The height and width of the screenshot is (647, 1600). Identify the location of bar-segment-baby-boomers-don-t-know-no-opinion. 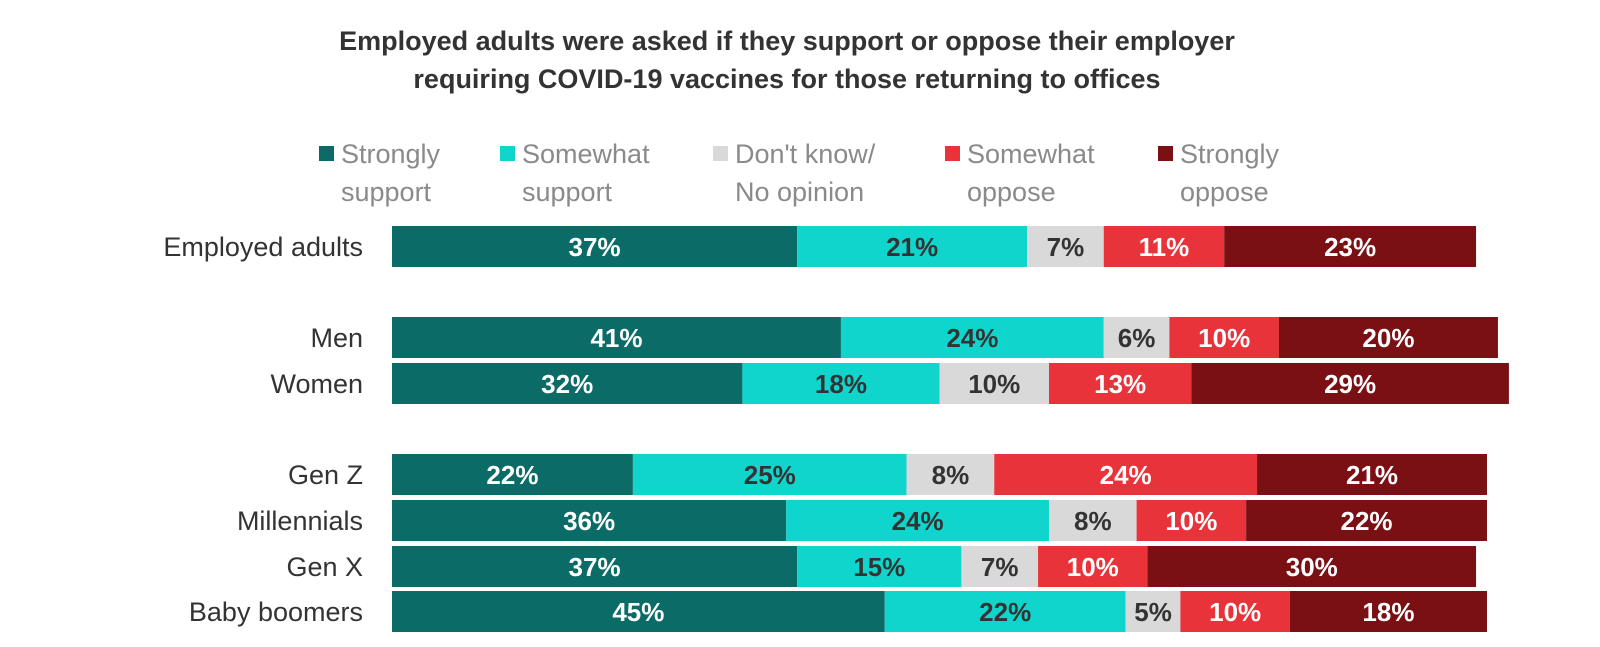
(1153, 611).